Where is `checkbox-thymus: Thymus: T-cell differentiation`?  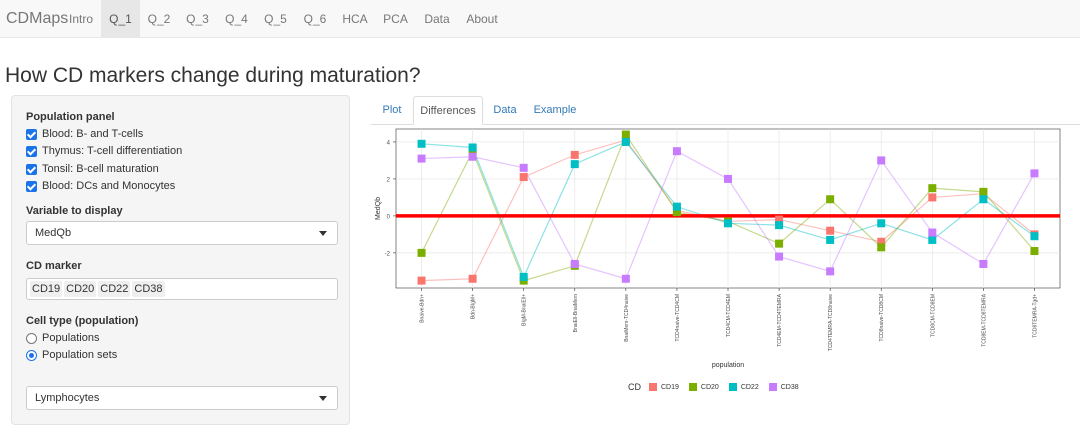
checkbox-thymus: Thymus: T-cell differentiation is located at coordinates (104, 151).